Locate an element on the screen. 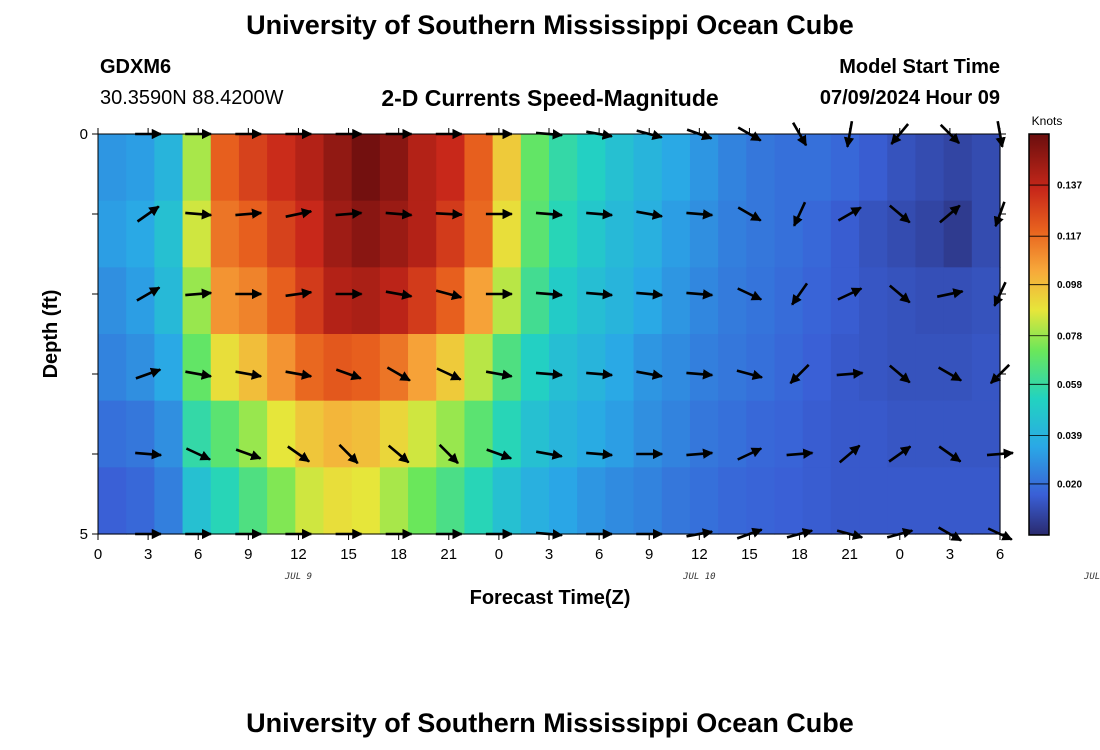 The width and height of the screenshot is (1100, 750). model-start-time: 07/09/2024 Hour 09 is located at coordinates (909, 98).